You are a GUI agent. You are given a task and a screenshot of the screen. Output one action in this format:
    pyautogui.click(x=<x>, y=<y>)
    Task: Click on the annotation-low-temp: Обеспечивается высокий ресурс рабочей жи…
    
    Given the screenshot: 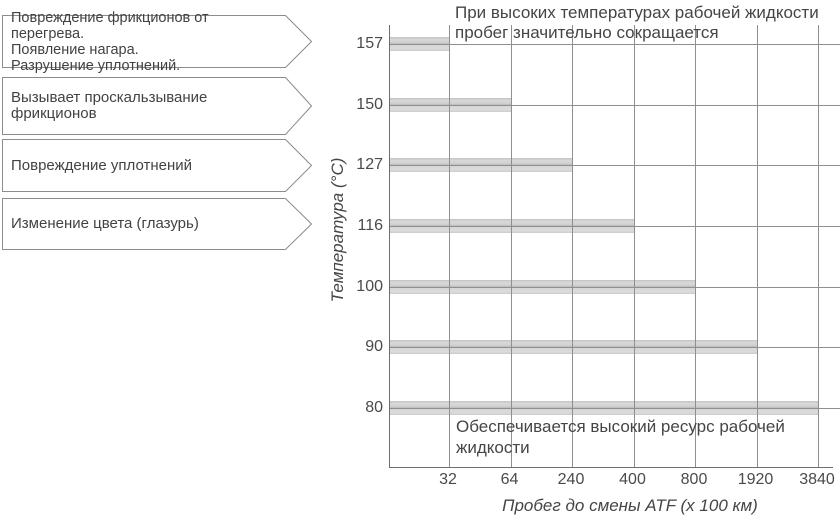 What is the action you would take?
    pyautogui.click(x=636, y=437)
    